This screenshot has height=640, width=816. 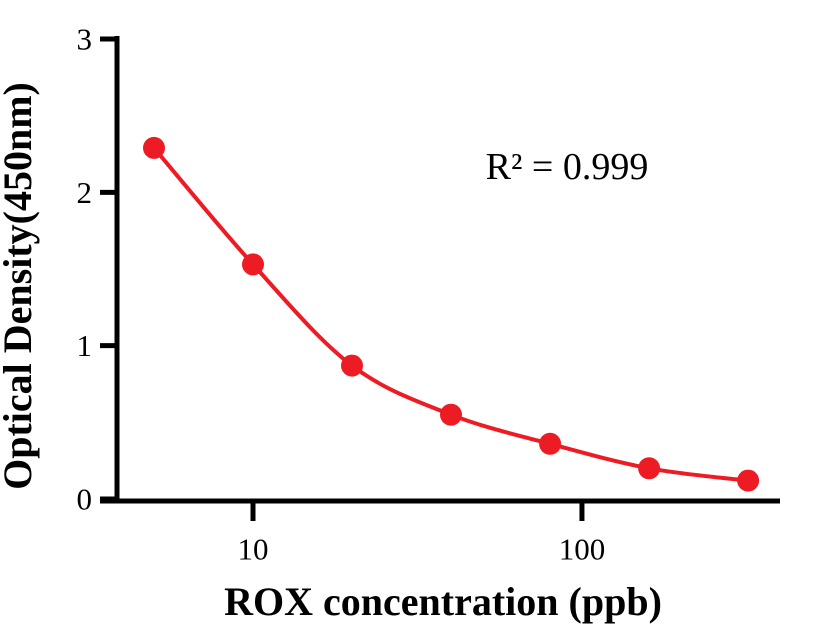 I want to click on x-axis-title: ROX concentration (ppb), so click(x=443, y=601).